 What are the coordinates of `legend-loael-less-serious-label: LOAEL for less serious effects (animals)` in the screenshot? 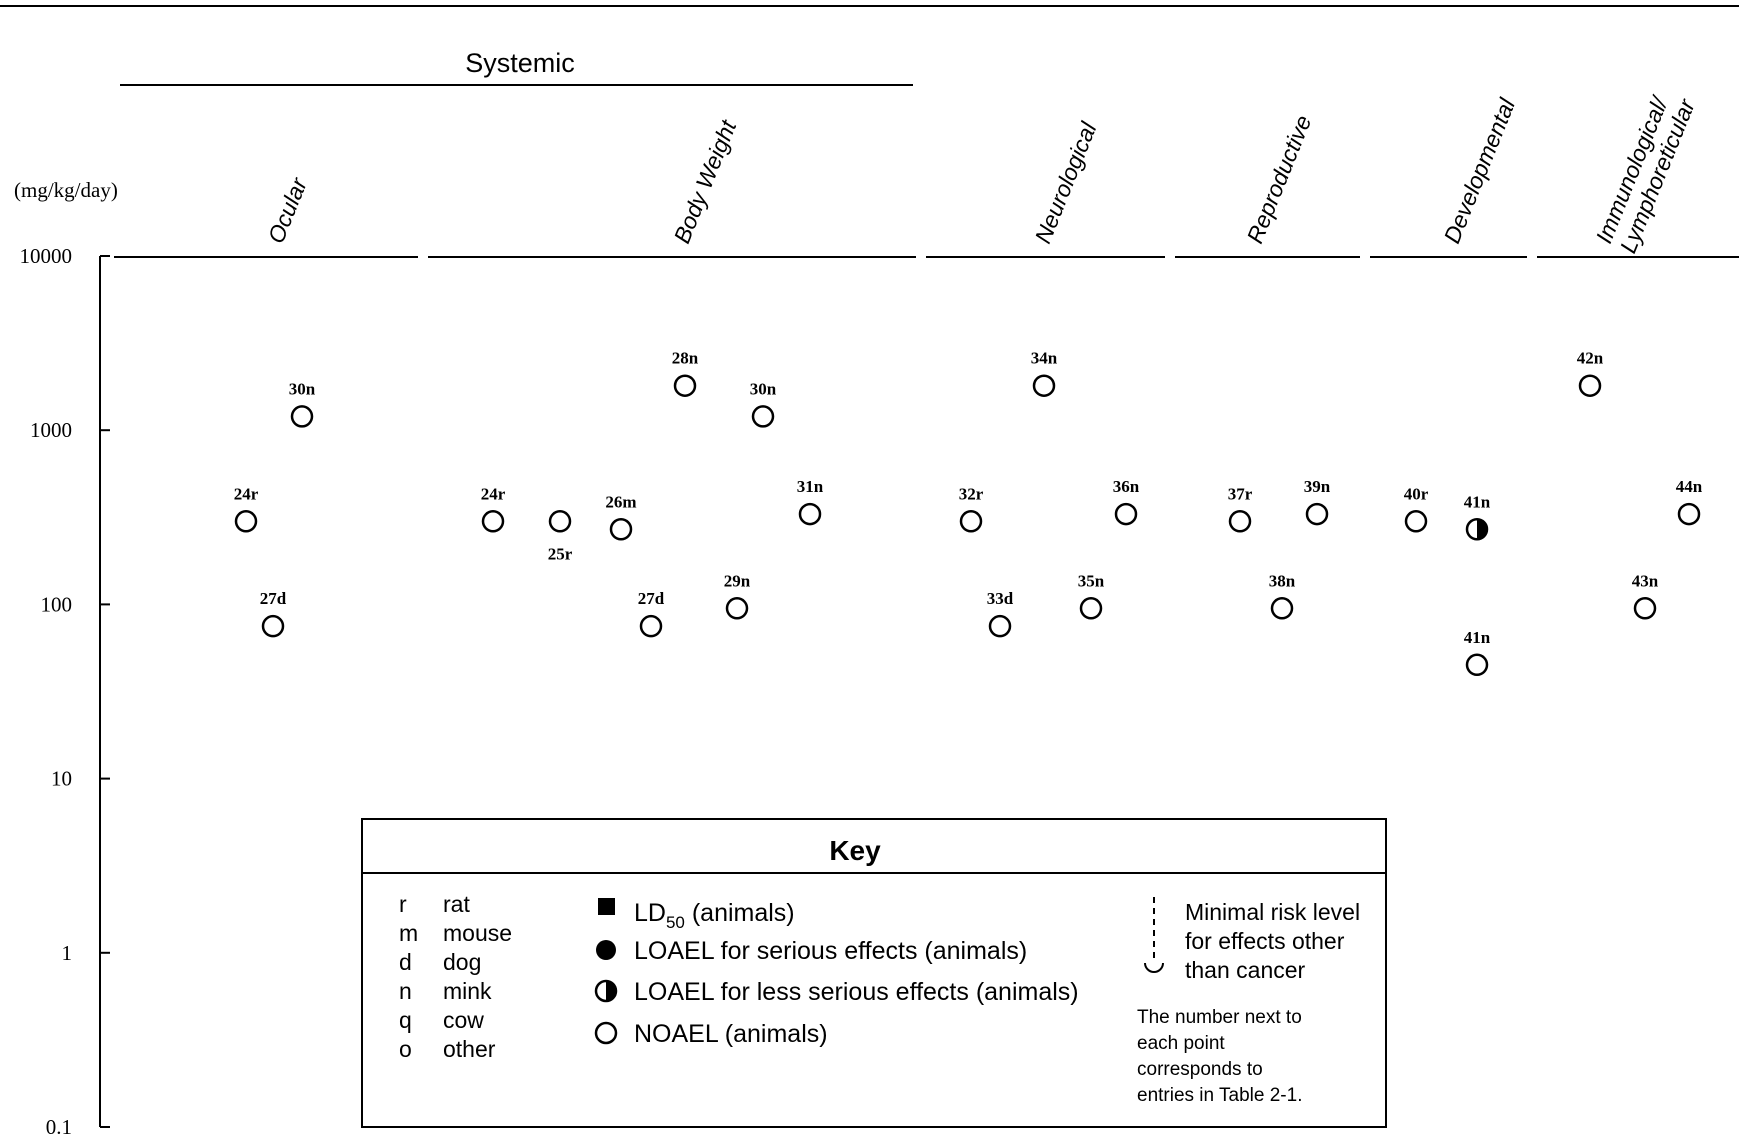 It's located at (856, 992).